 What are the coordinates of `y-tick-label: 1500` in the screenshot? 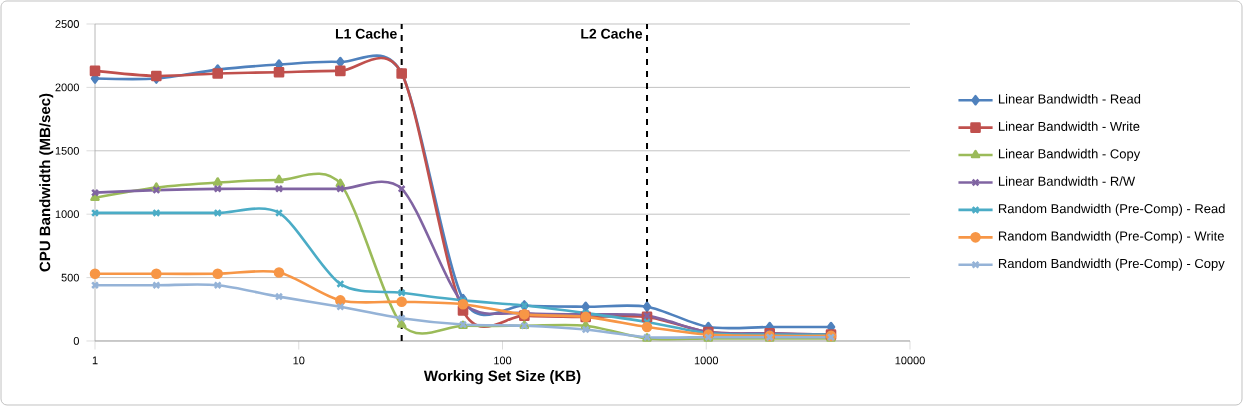 It's located at (67, 150).